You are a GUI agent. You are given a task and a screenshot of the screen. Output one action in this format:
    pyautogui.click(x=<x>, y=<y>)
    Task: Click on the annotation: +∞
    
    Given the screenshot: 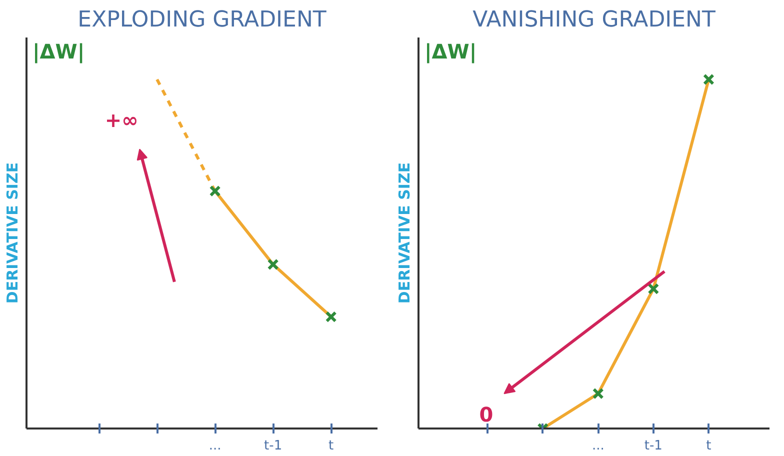 What is the action you would take?
    pyautogui.click(x=121, y=120)
    